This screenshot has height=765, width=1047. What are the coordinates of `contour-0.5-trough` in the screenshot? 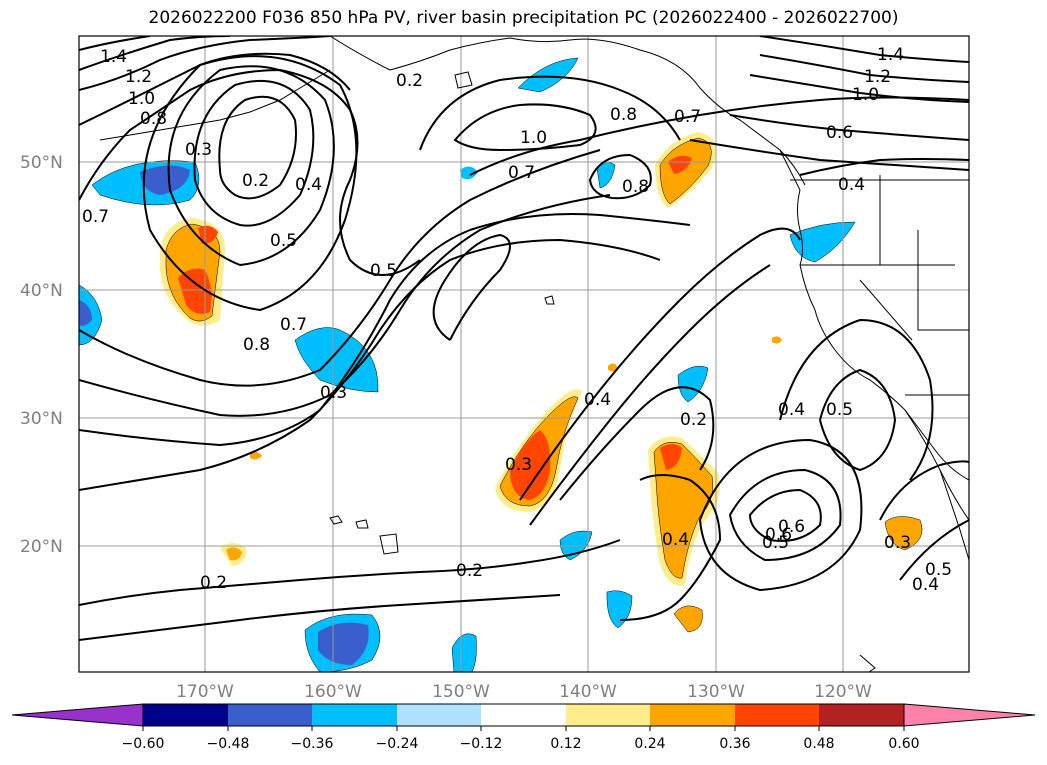 It's located at (471, 287).